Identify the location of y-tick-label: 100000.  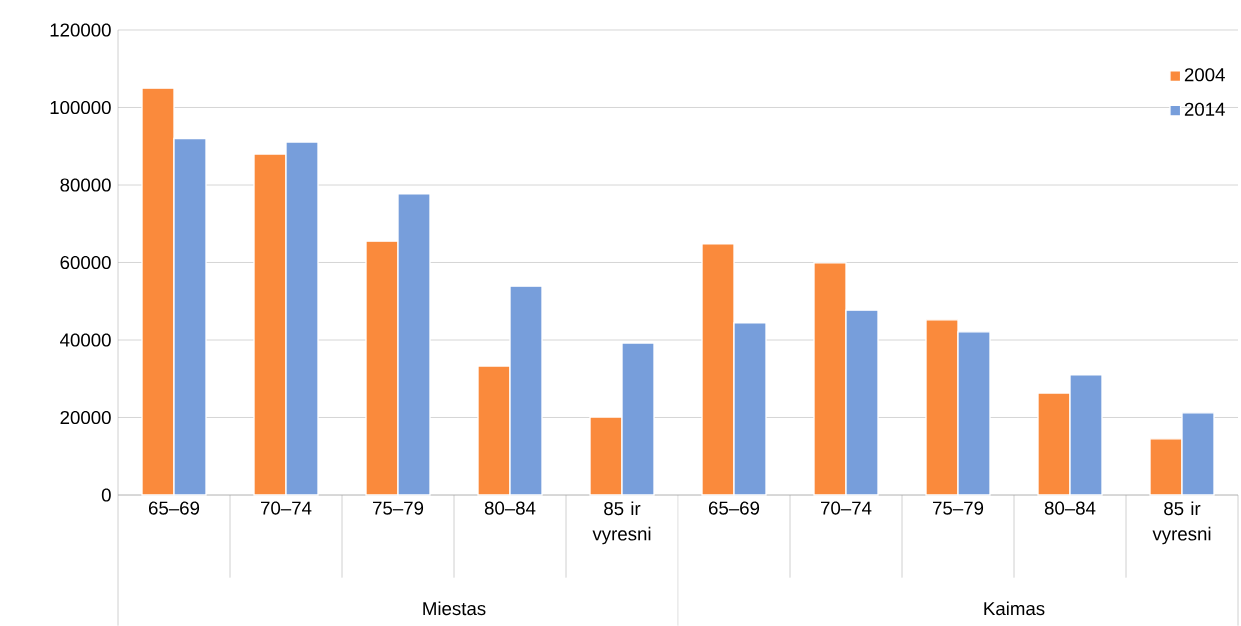
(80, 107).